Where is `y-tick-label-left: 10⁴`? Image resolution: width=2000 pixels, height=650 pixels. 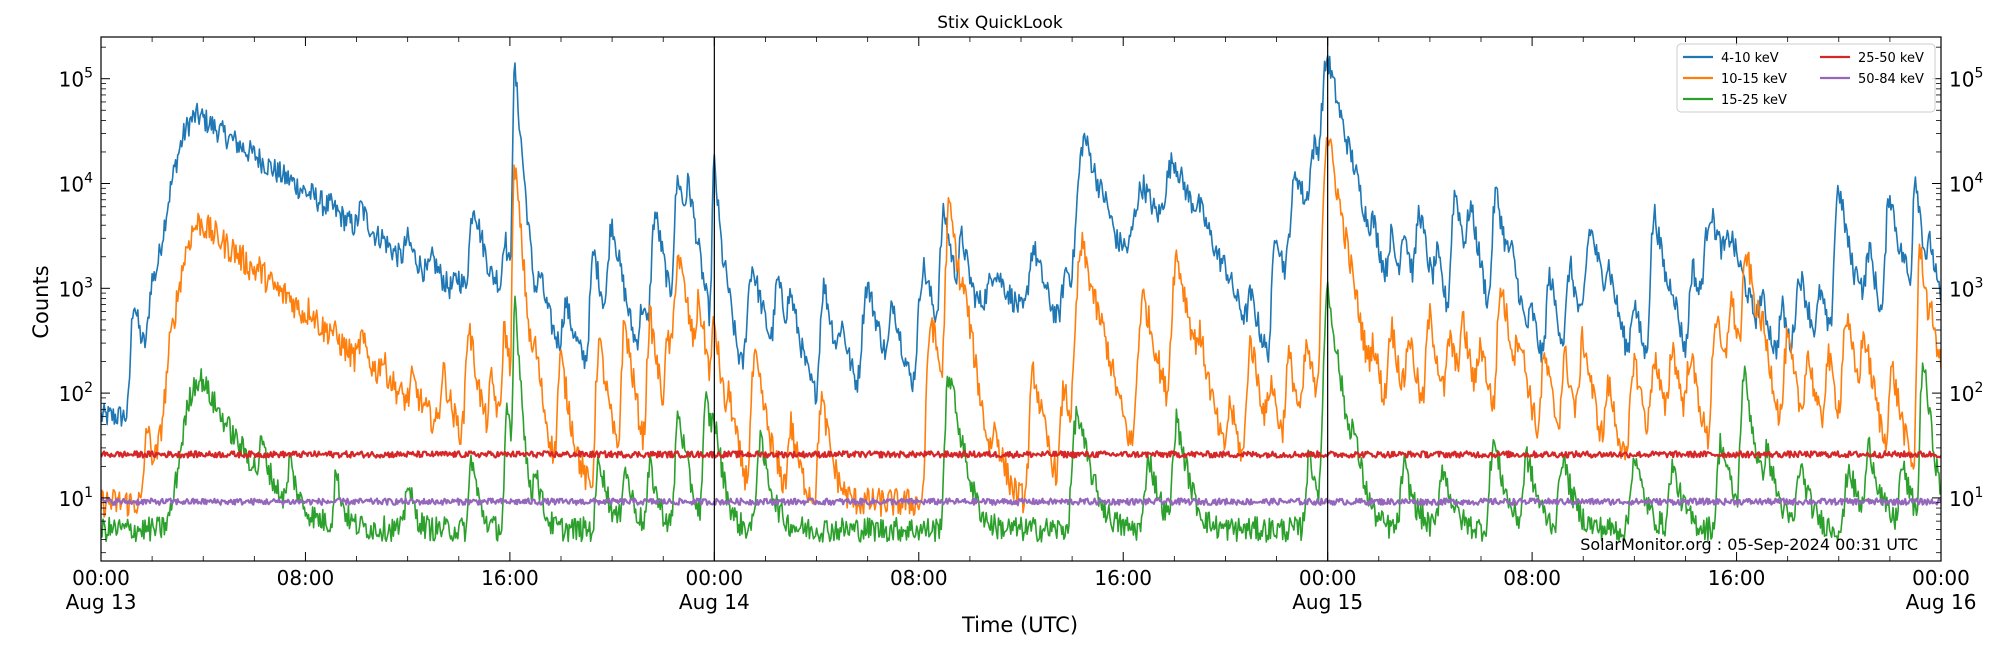
y-tick-label-left: 10⁴ is located at coordinates (76, 184).